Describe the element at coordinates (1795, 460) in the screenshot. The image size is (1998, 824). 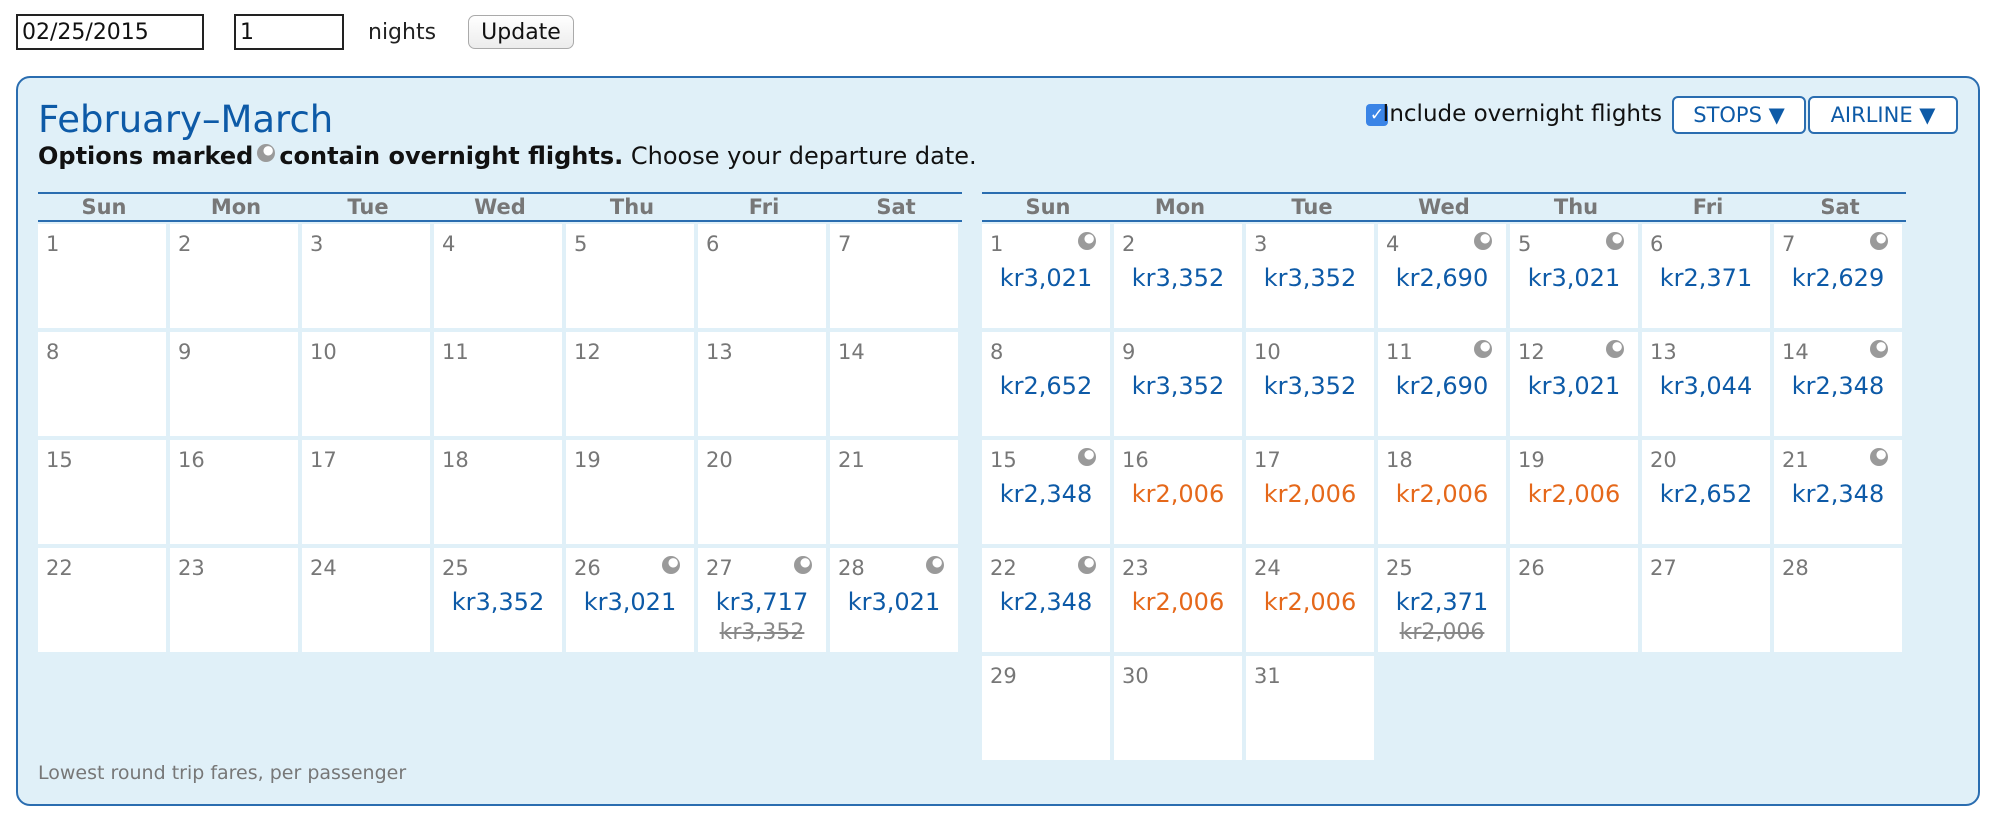
I see `day-number: 21` at that location.